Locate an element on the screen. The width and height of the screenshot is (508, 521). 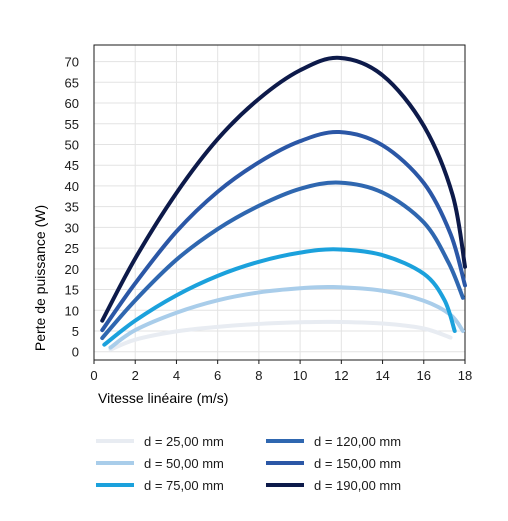
y-tick-label: 15 is located at coordinates (72, 290).